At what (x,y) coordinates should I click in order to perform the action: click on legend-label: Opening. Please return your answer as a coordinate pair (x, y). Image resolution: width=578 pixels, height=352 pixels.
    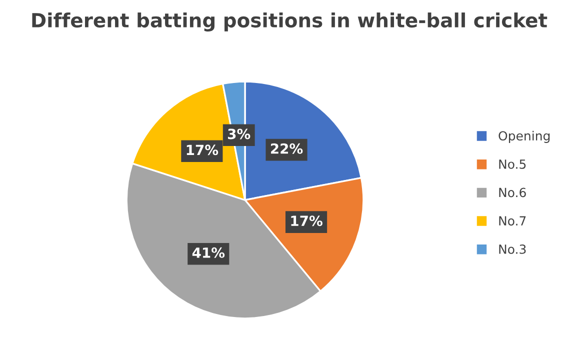
    Looking at the image, I should click on (524, 136).